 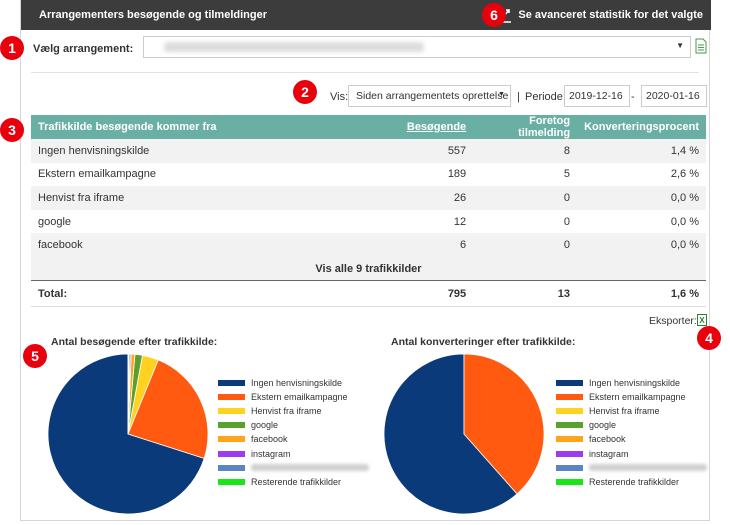 What do you see at coordinates (684, 174) in the screenshot?
I see `row-conversion: 2,6 %` at bounding box center [684, 174].